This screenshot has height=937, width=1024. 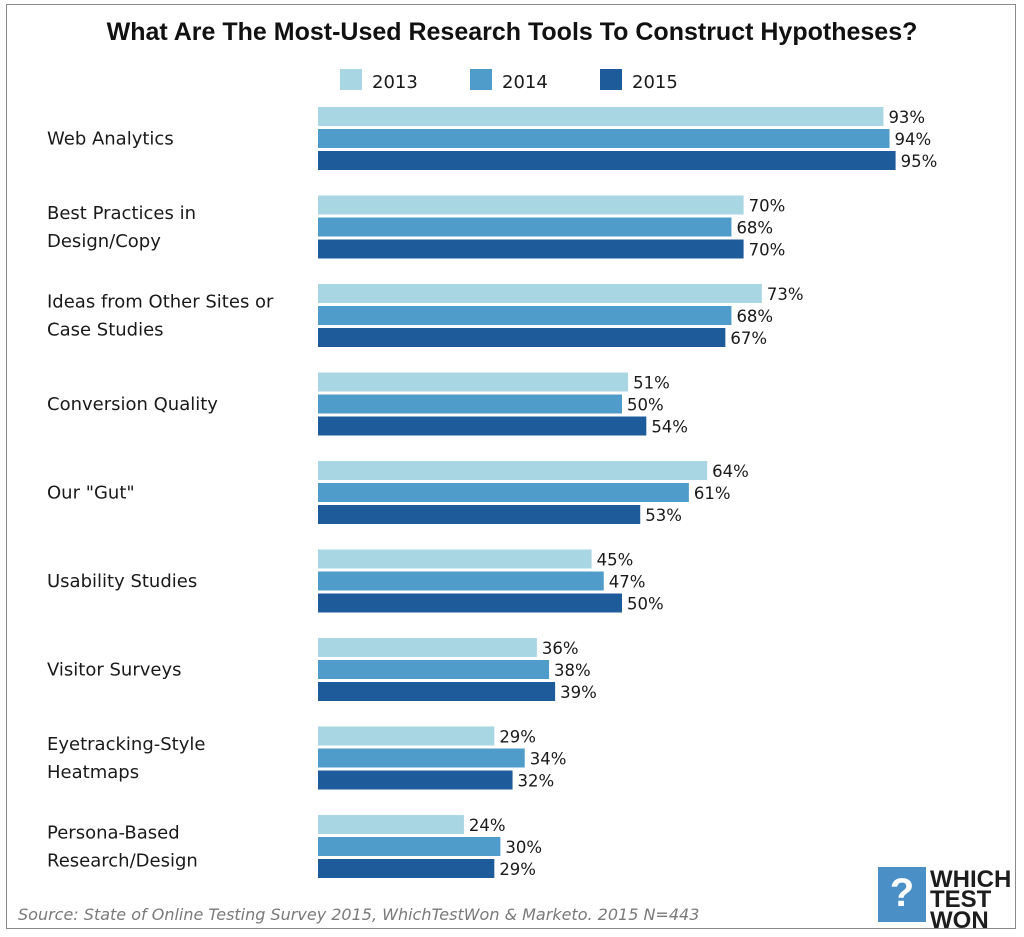 I want to click on logo-line-won: WON, so click(x=959, y=920).